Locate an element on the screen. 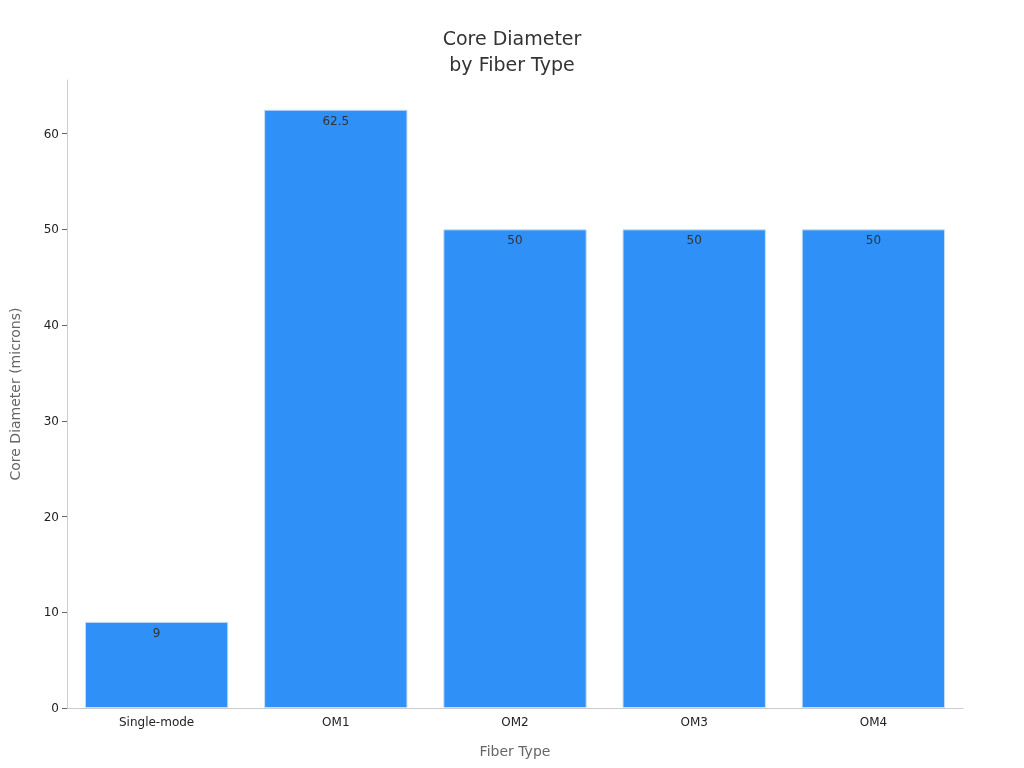 This screenshot has height=768, width=1024. y-axis-title: Core Diameter (microns) is located at coordinates (15, 394).